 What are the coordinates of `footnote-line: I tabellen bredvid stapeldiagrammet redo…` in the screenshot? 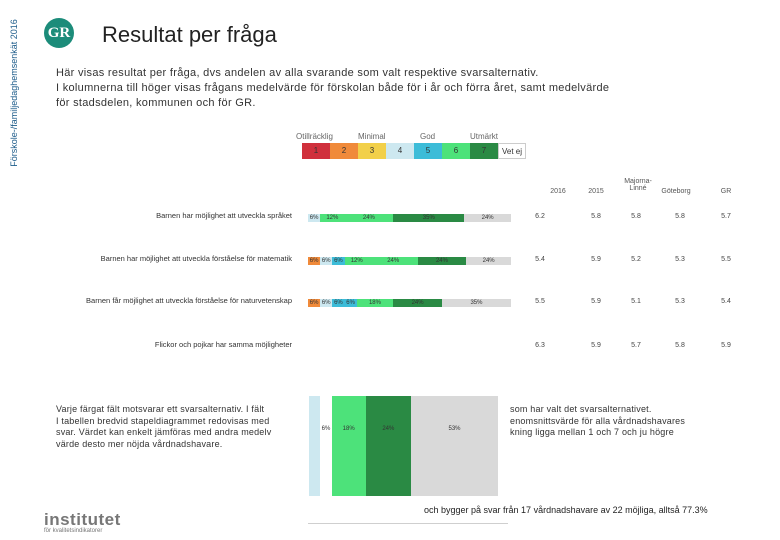 It's located at (163, 420).